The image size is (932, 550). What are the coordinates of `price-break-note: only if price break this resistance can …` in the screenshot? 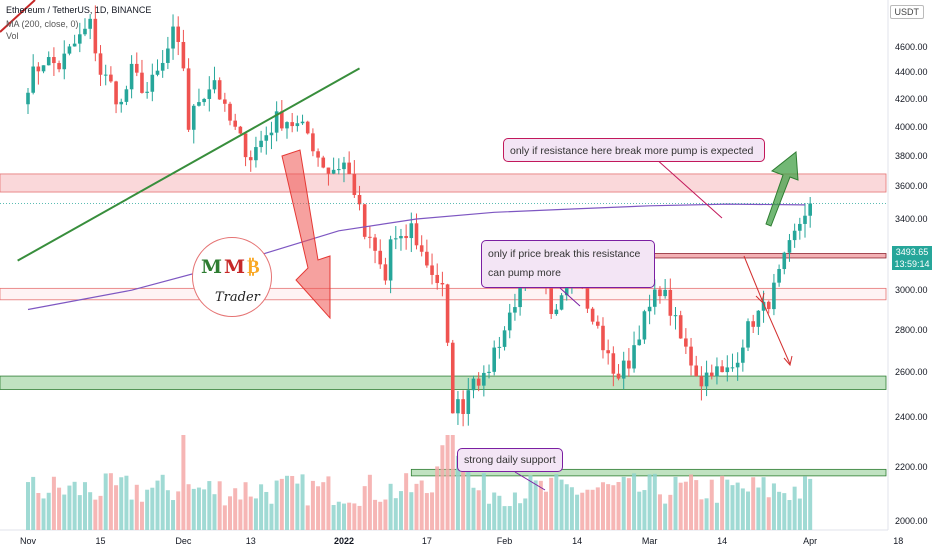 It's located at (568, 264).